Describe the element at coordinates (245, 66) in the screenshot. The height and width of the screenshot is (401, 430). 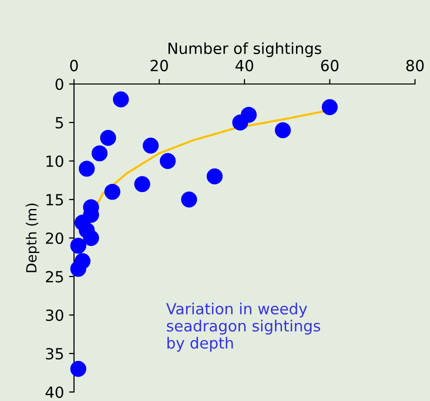
I see `x-tick-label: 40` at that location.